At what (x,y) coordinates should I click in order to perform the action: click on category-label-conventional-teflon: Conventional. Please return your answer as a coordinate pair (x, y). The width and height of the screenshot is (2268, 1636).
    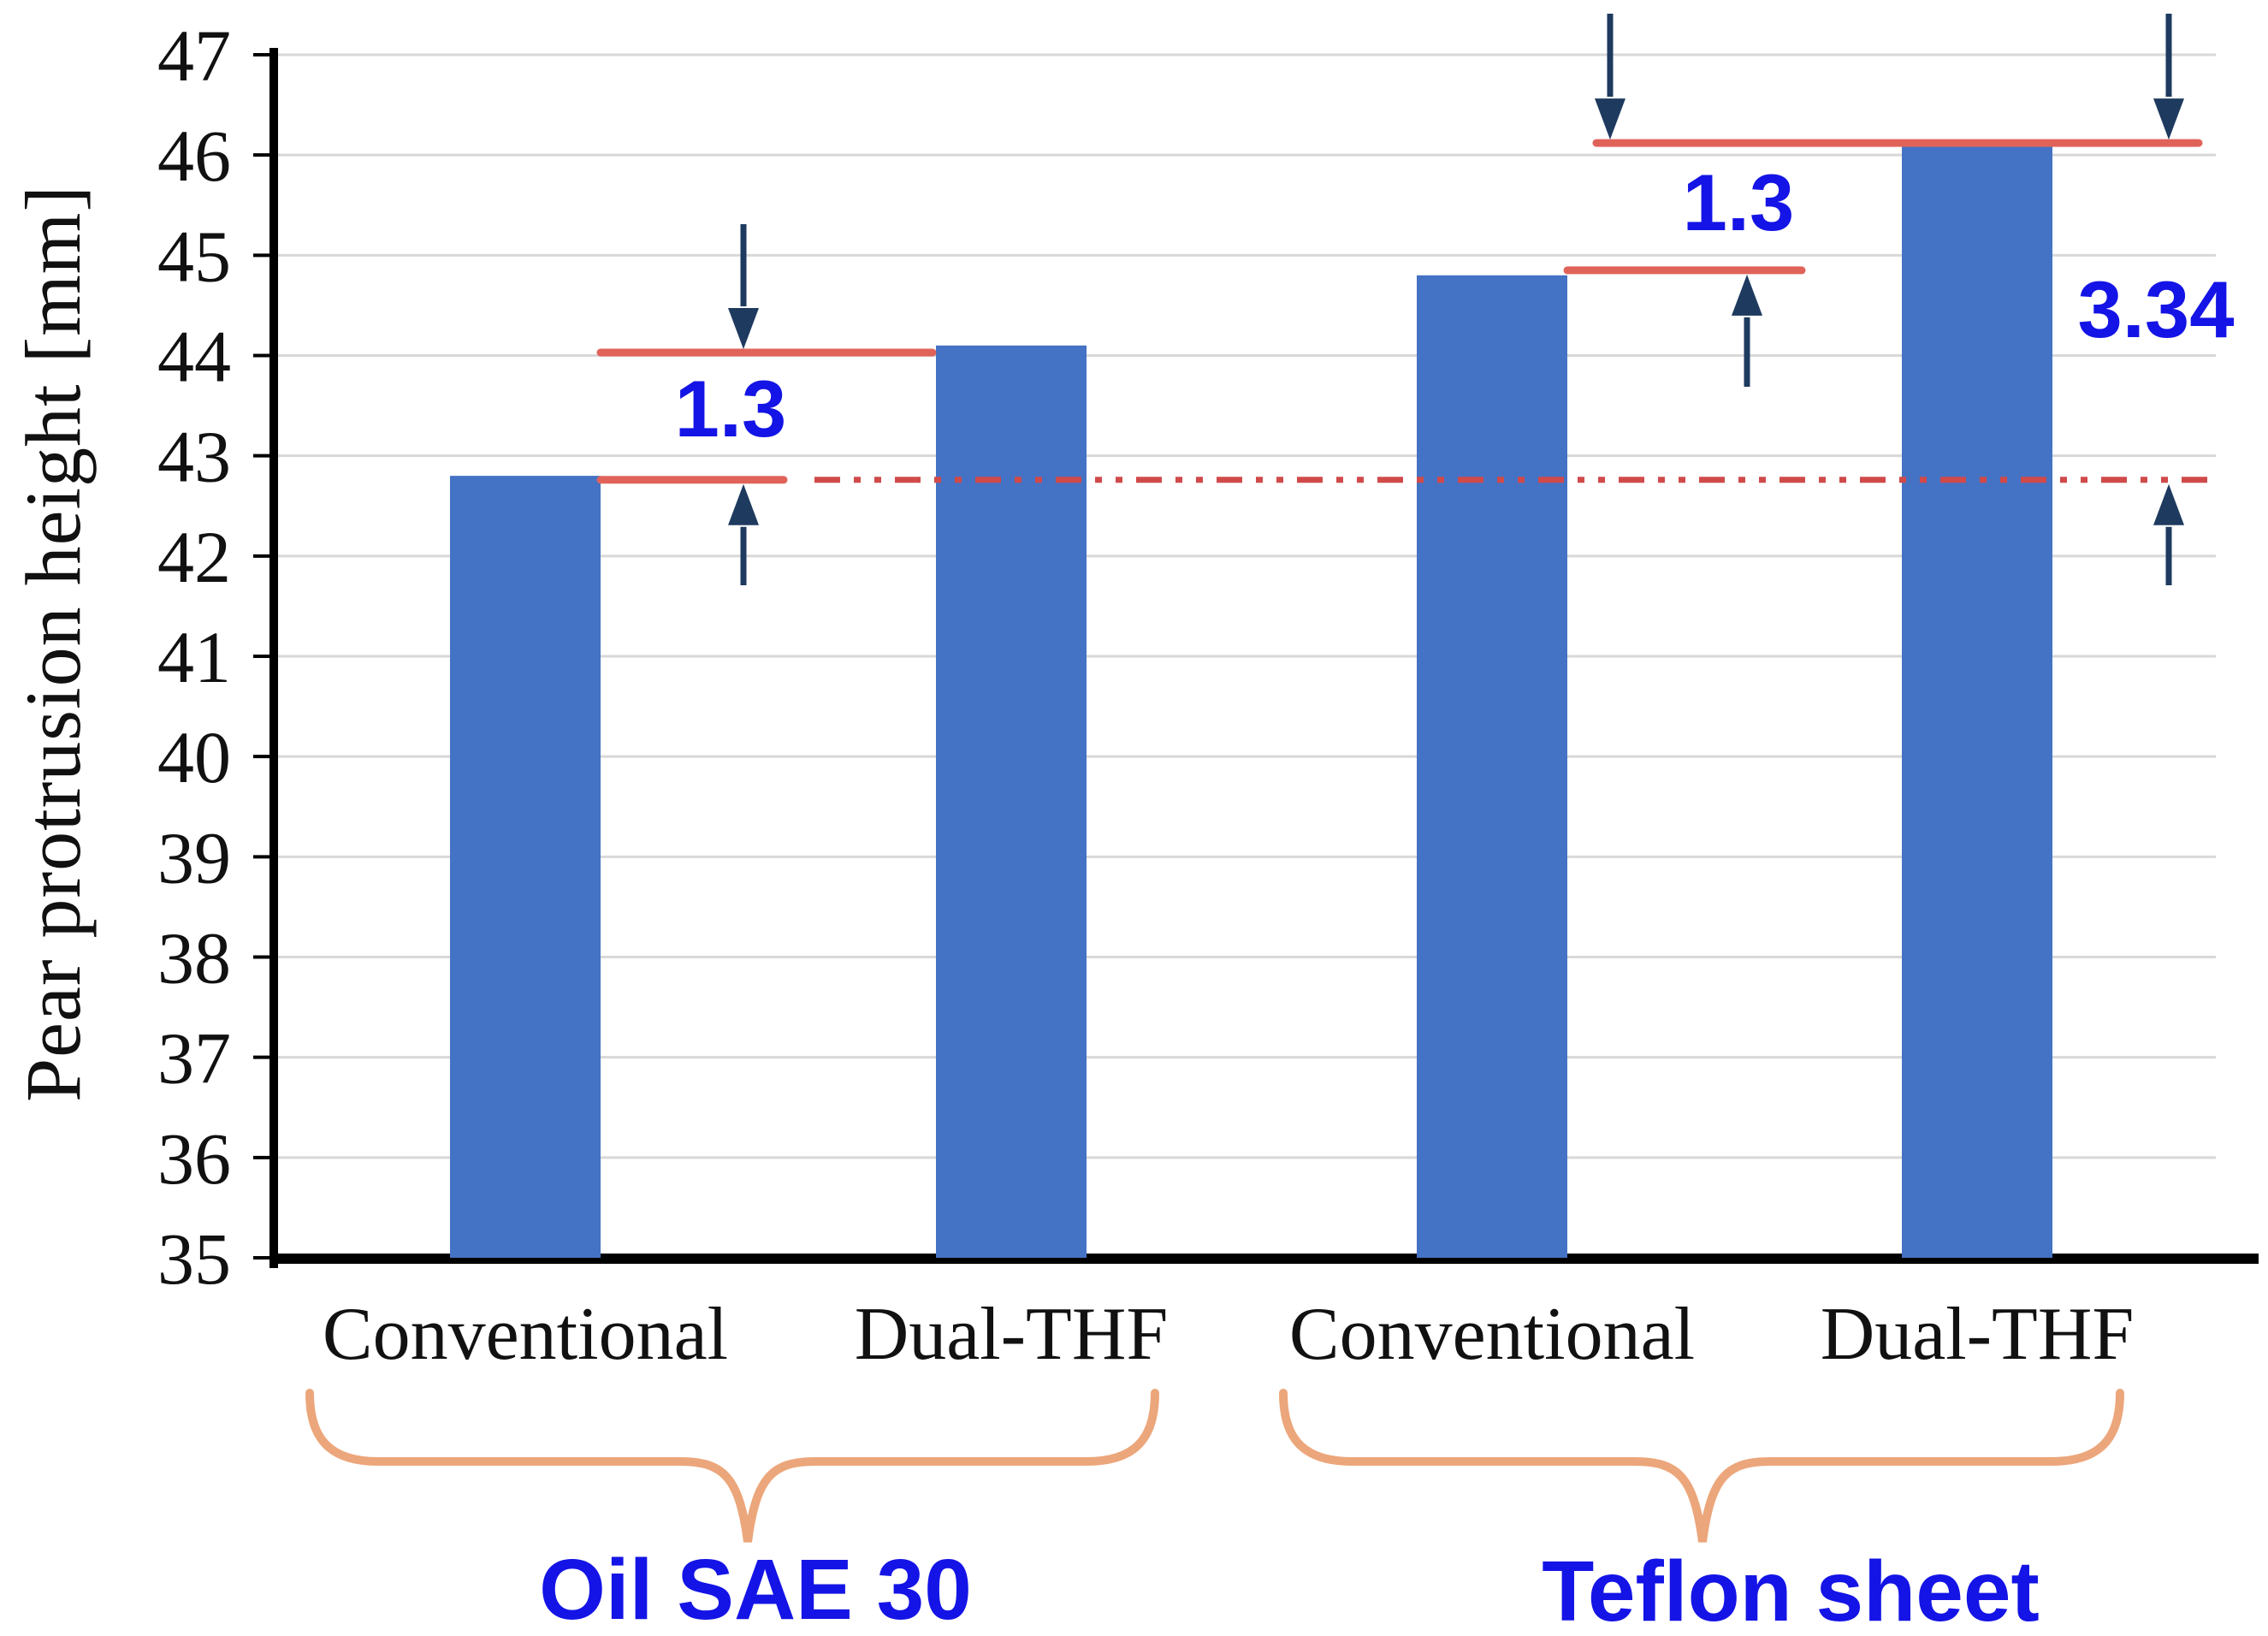
    Looking at the image, I should click on (1492, 1334).